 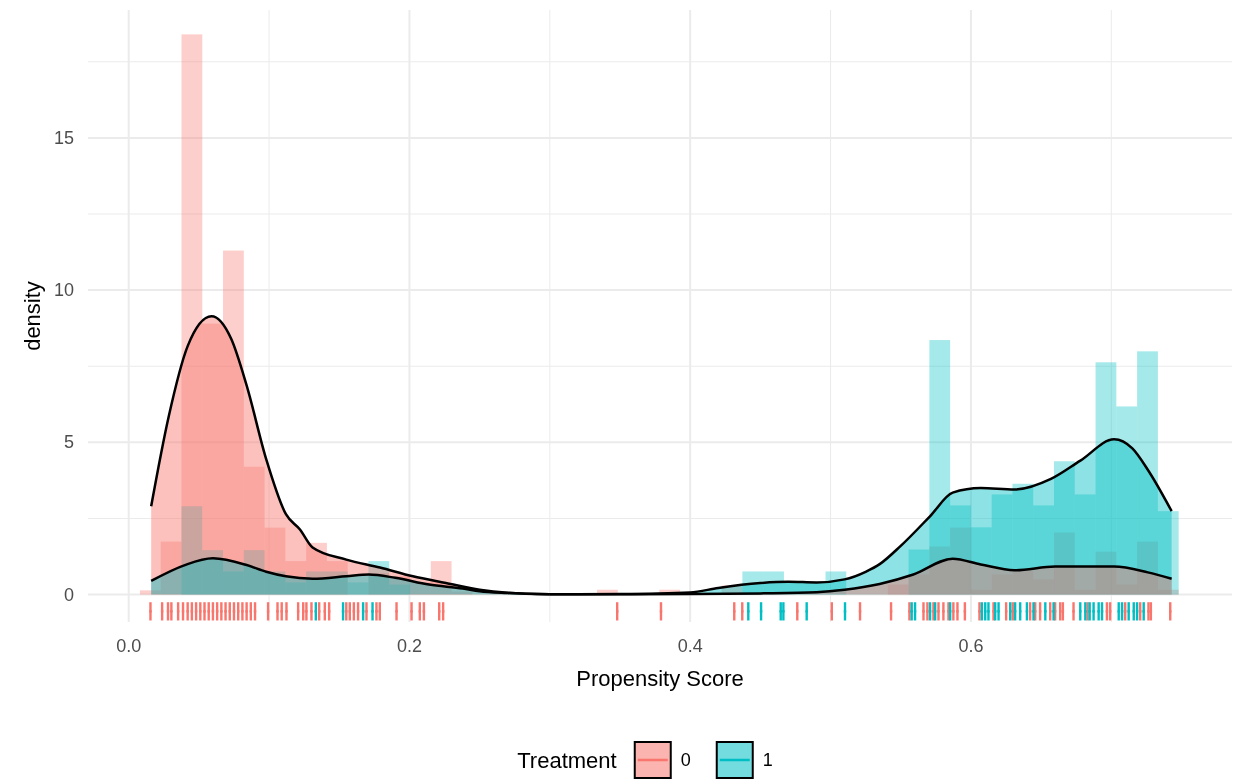 What do you see at coordinates (971, 646) in the screenshot?
I see `x-tick-label: 0.6` at bounding box center [971, 646].